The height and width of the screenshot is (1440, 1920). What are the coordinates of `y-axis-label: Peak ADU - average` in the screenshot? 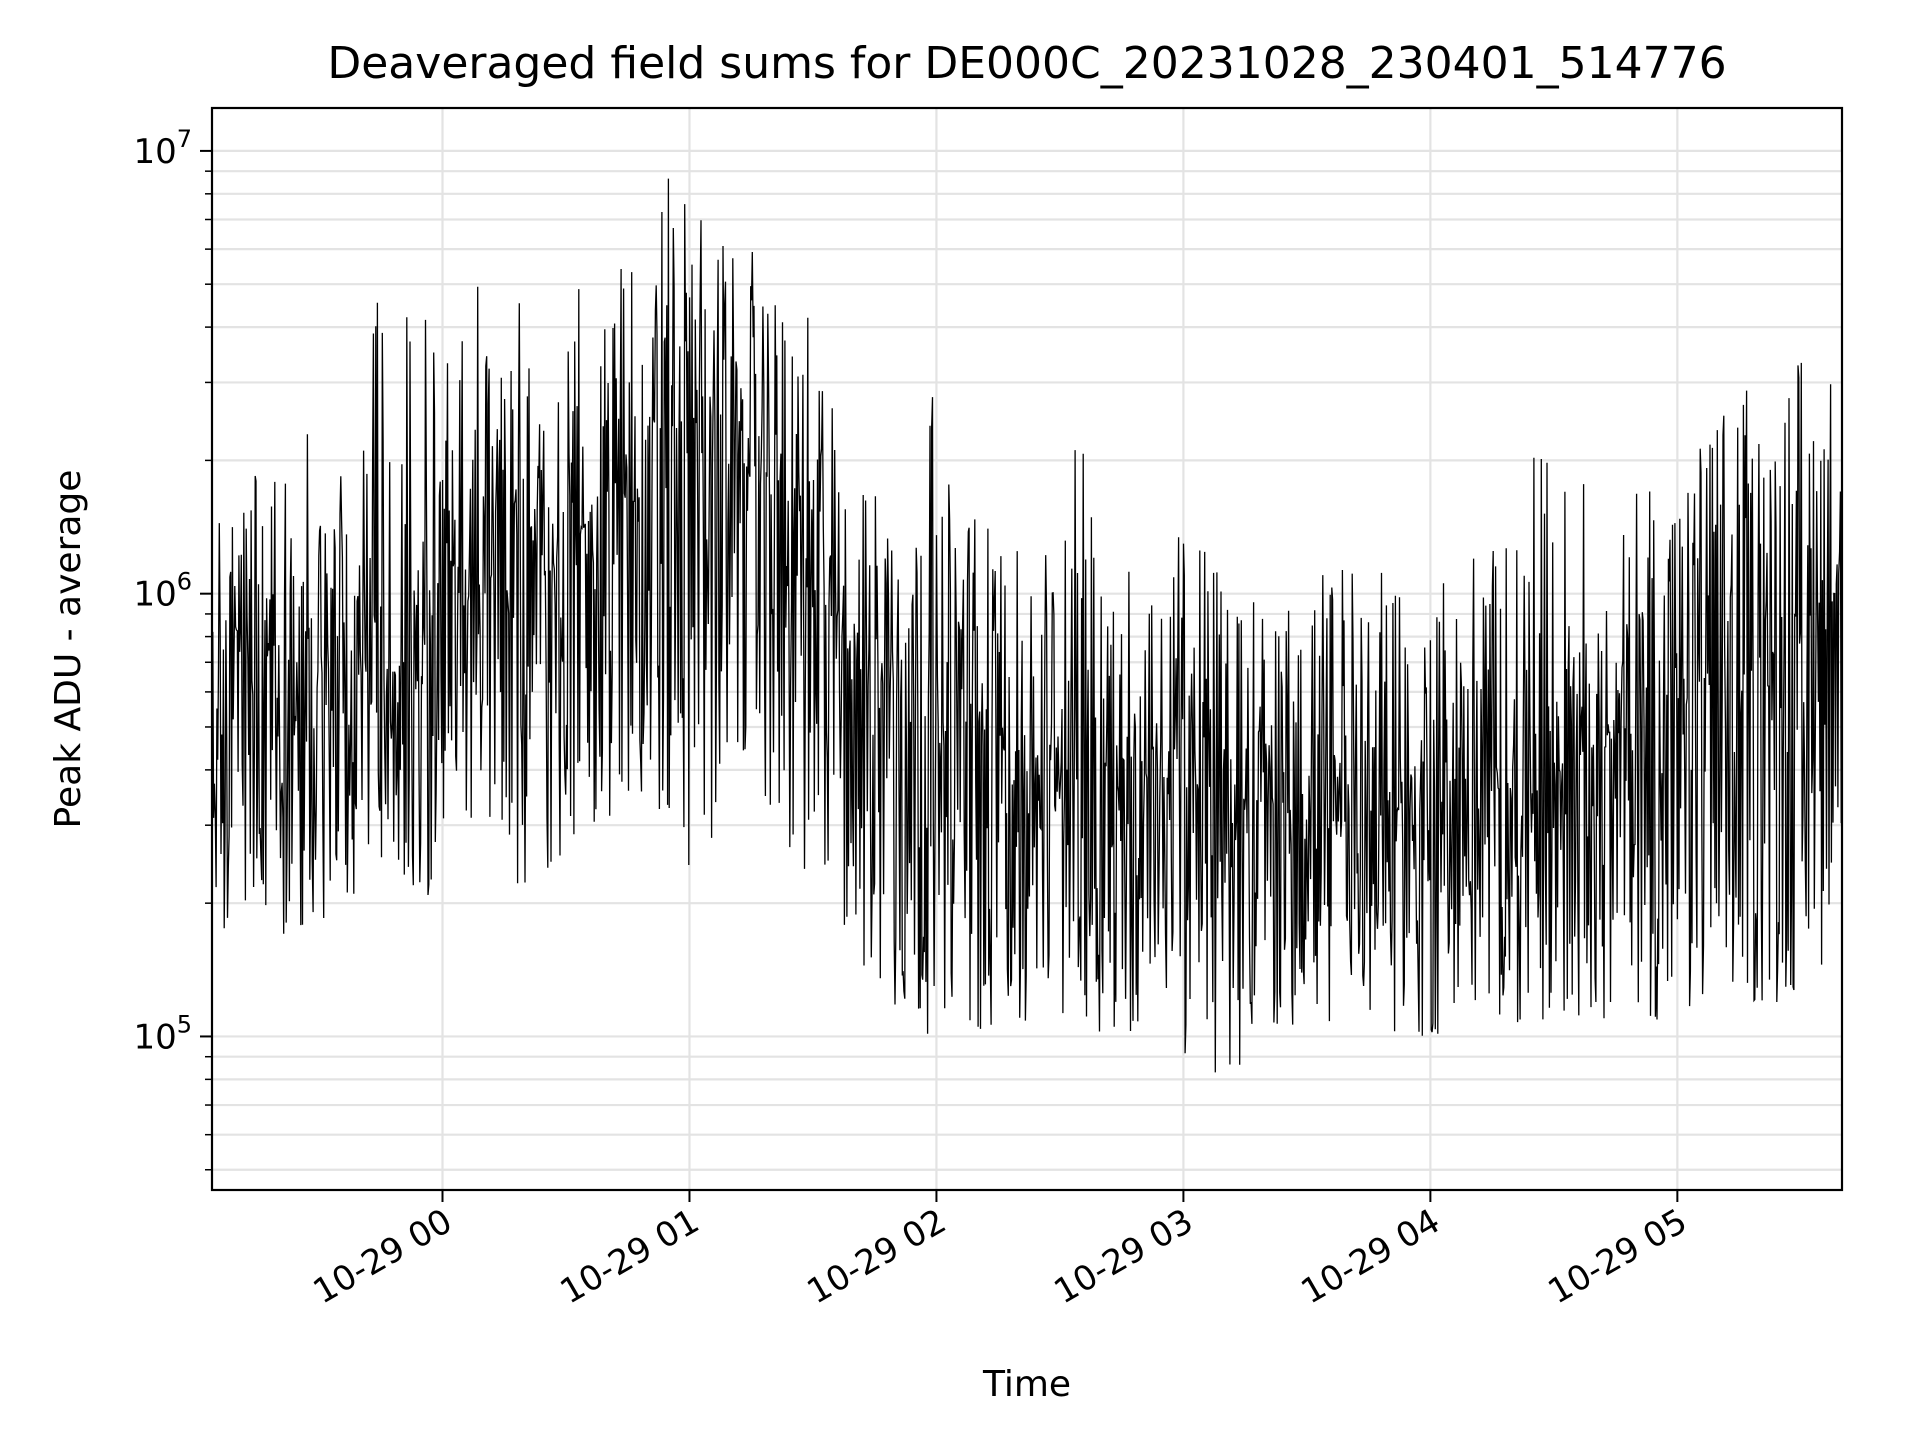 It's located at (68, 649).